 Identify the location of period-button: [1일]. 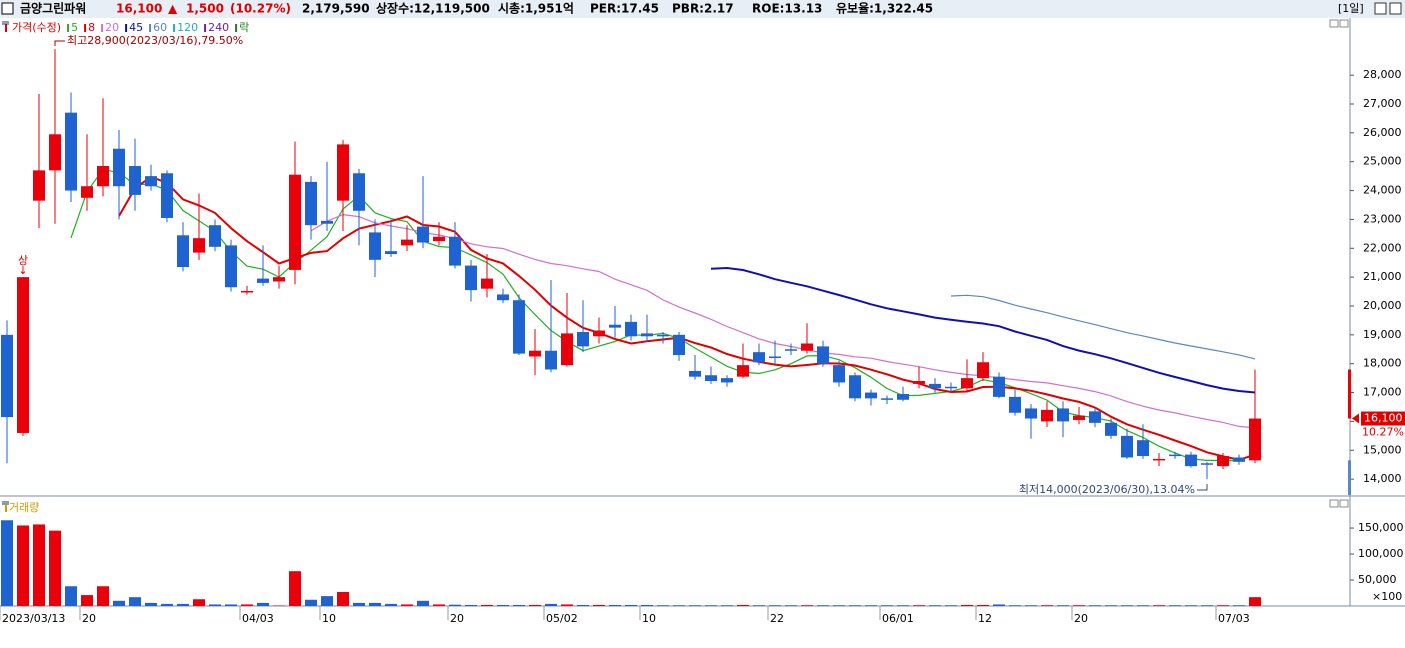
(1351, 8).